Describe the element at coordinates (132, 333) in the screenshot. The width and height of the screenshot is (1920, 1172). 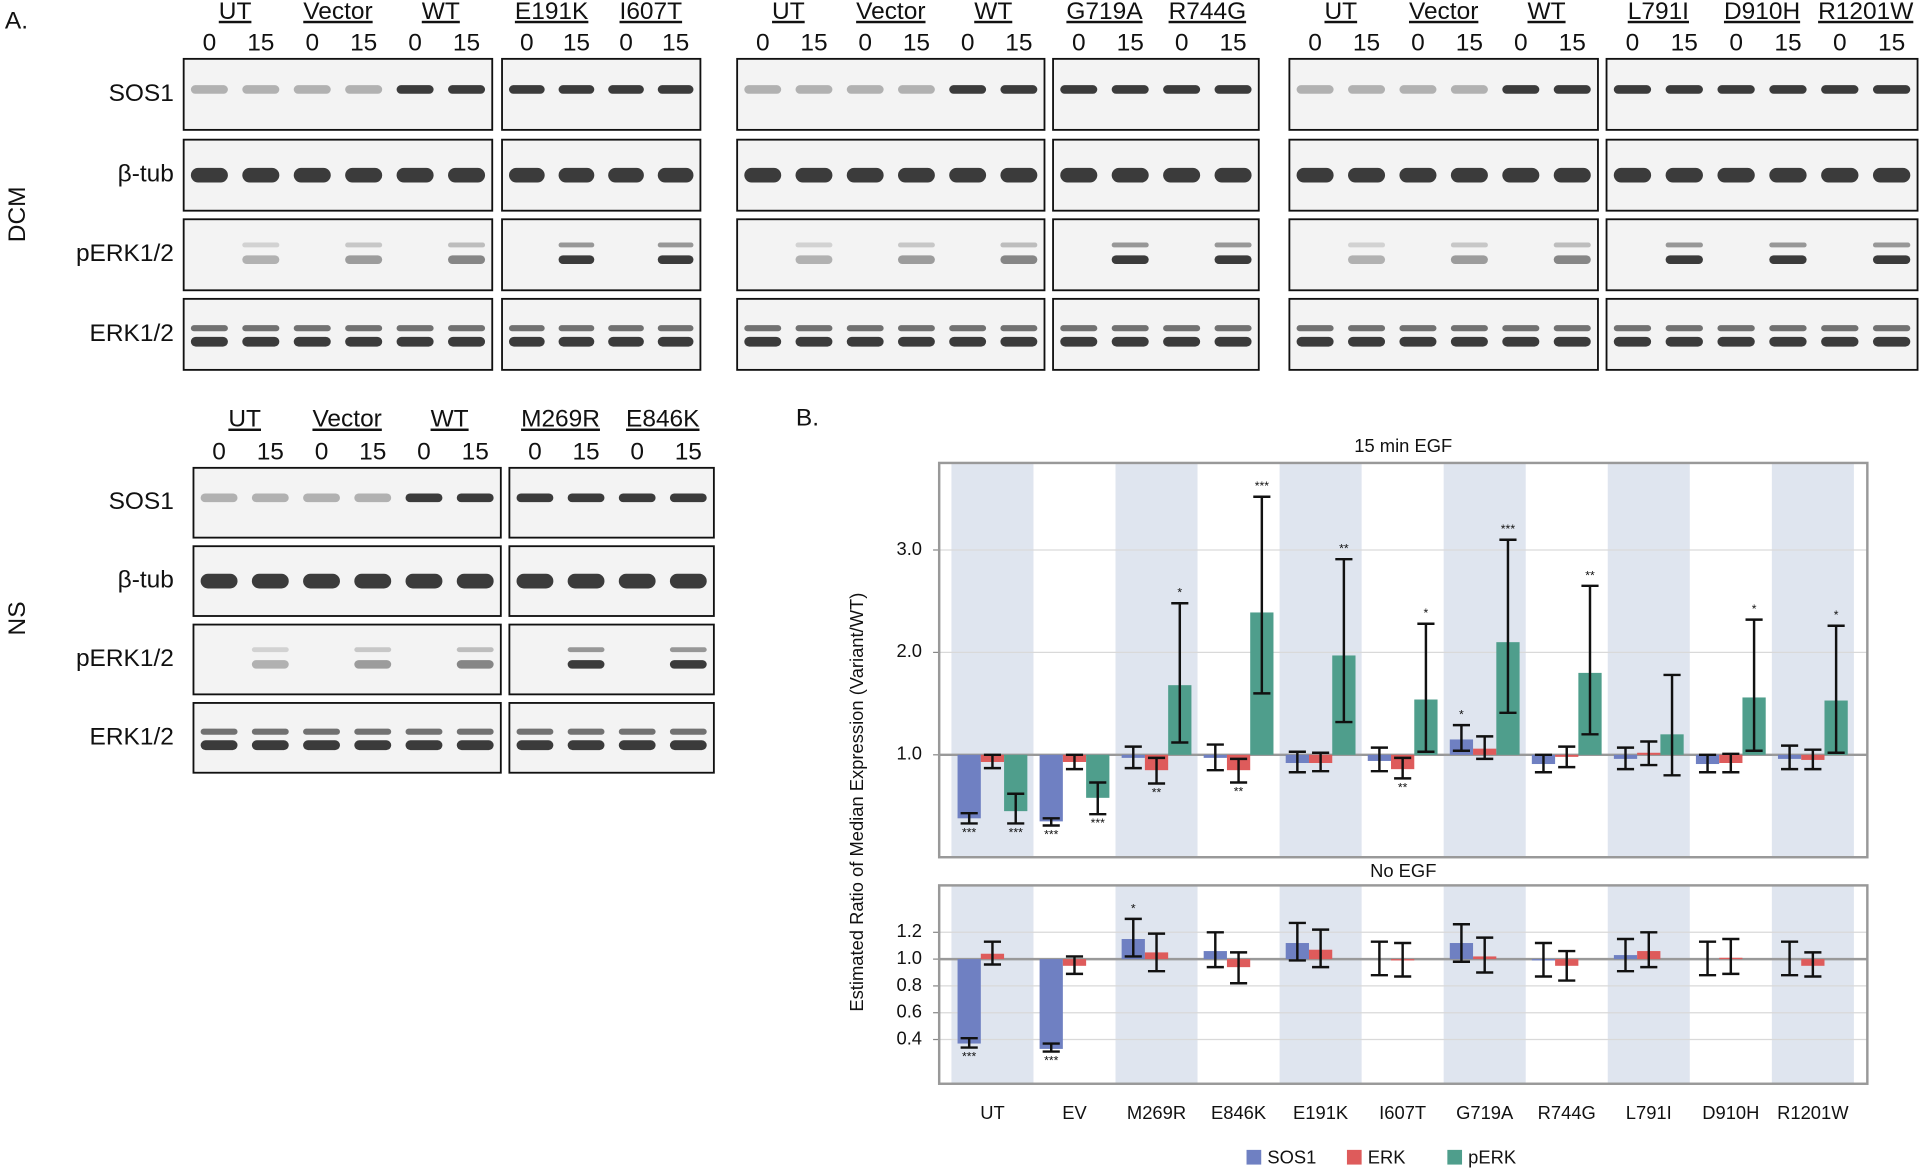
I see `row-label: ERK1/2` at that location.